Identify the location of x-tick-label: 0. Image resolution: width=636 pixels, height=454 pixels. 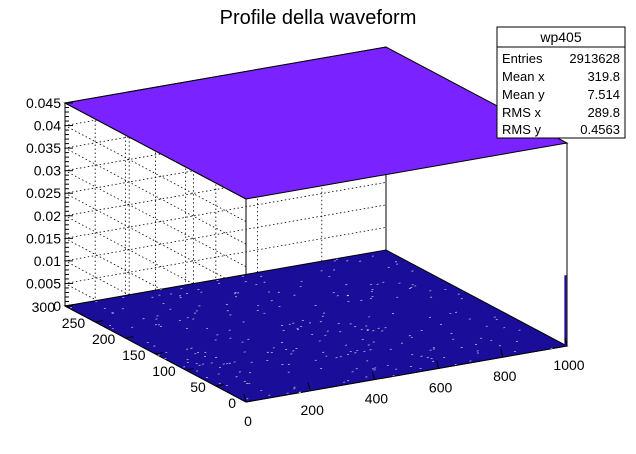
(248, 421).